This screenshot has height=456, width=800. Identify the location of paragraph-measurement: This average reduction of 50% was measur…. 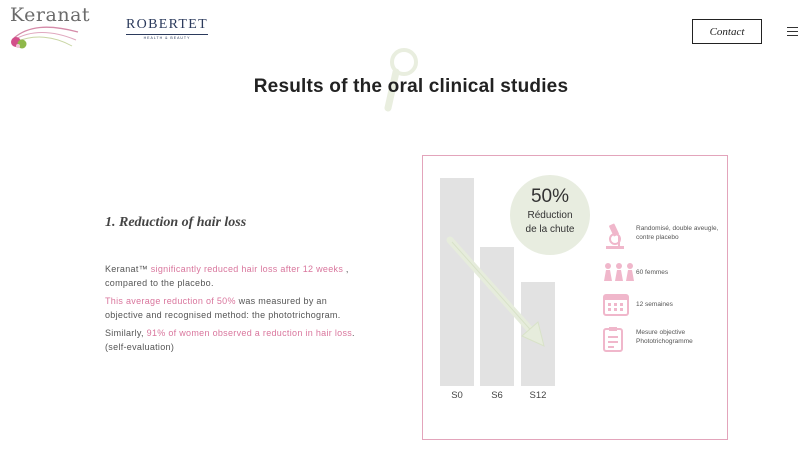
(235, 308).